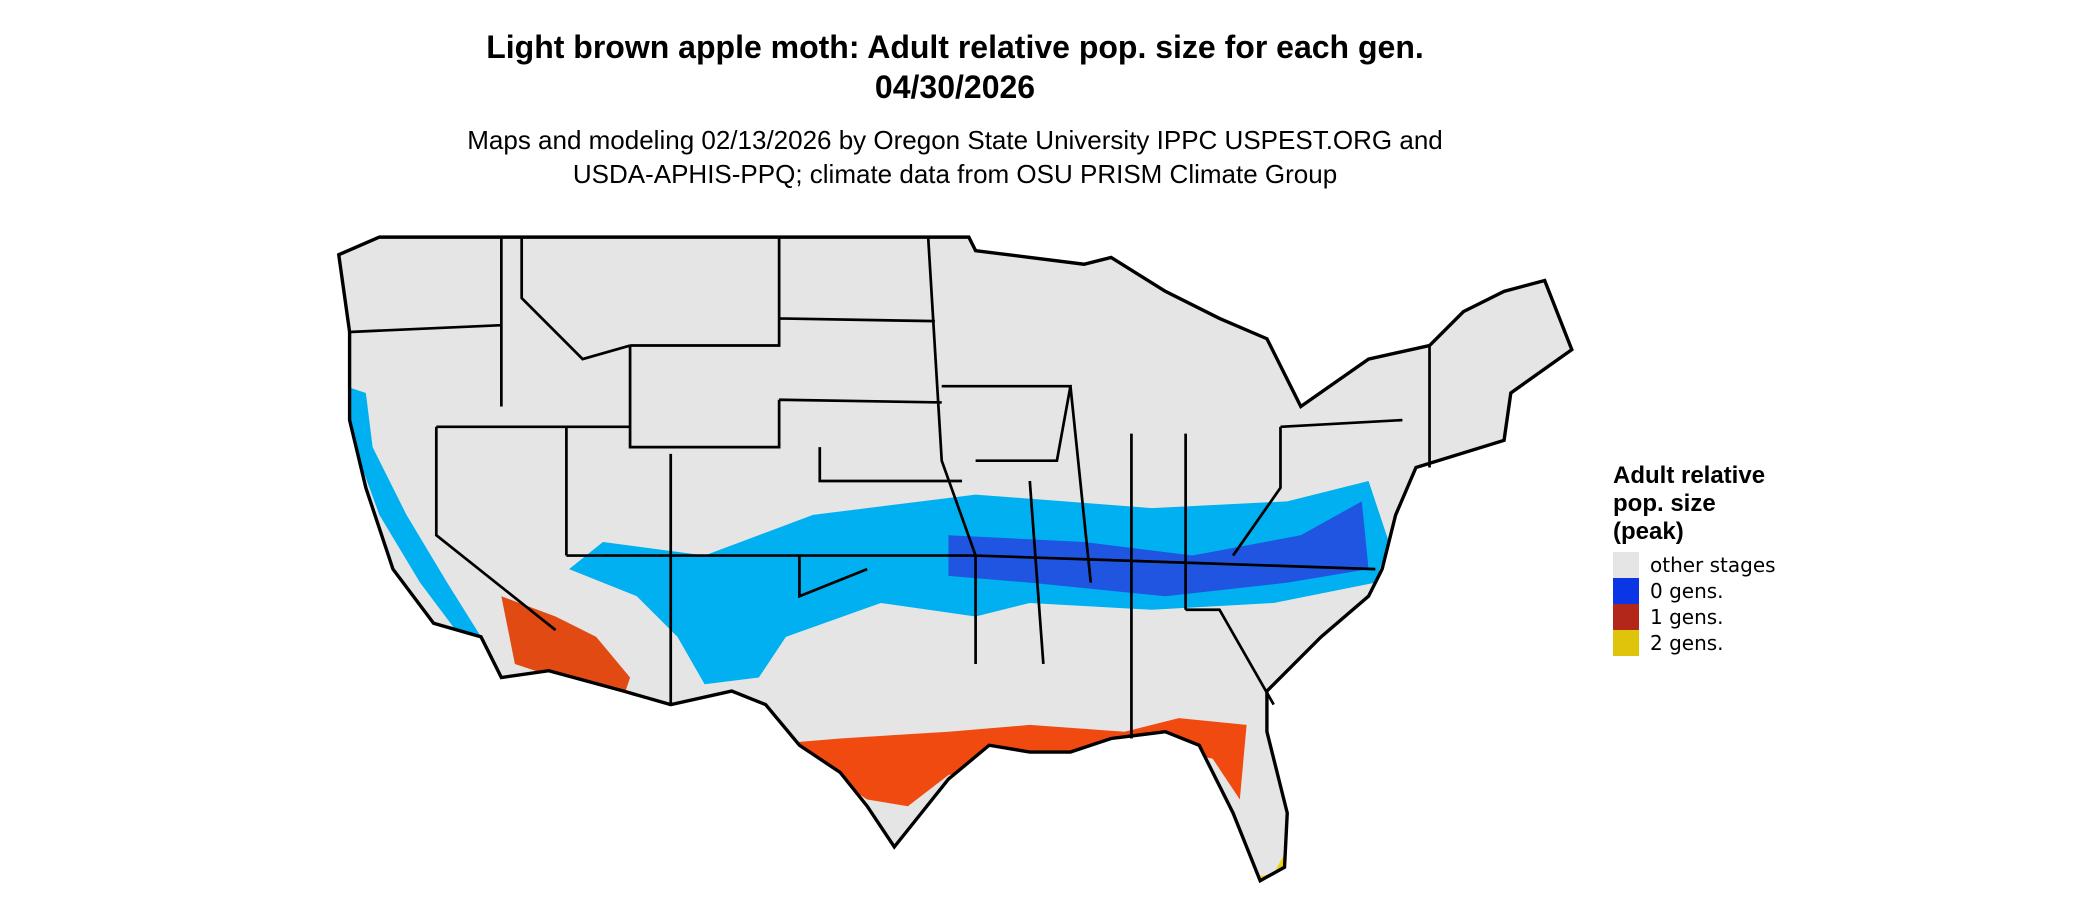 The height and width of the screenshot is (897, 2100). Describe the element at coordinates (1648, 531) in the screenshot. I see `legend-title-line: (peak)` at that location.